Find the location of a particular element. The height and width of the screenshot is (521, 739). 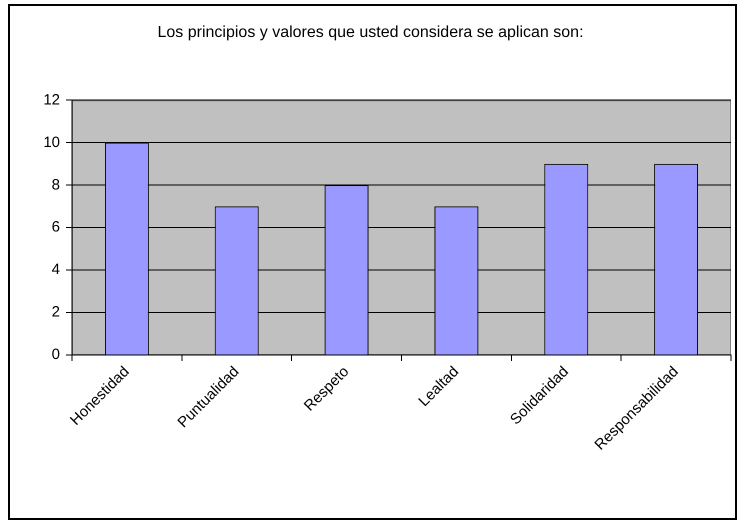

chart-title: Los principios y valores que usted considera se aplican son: is located at coordinates (370, 33).